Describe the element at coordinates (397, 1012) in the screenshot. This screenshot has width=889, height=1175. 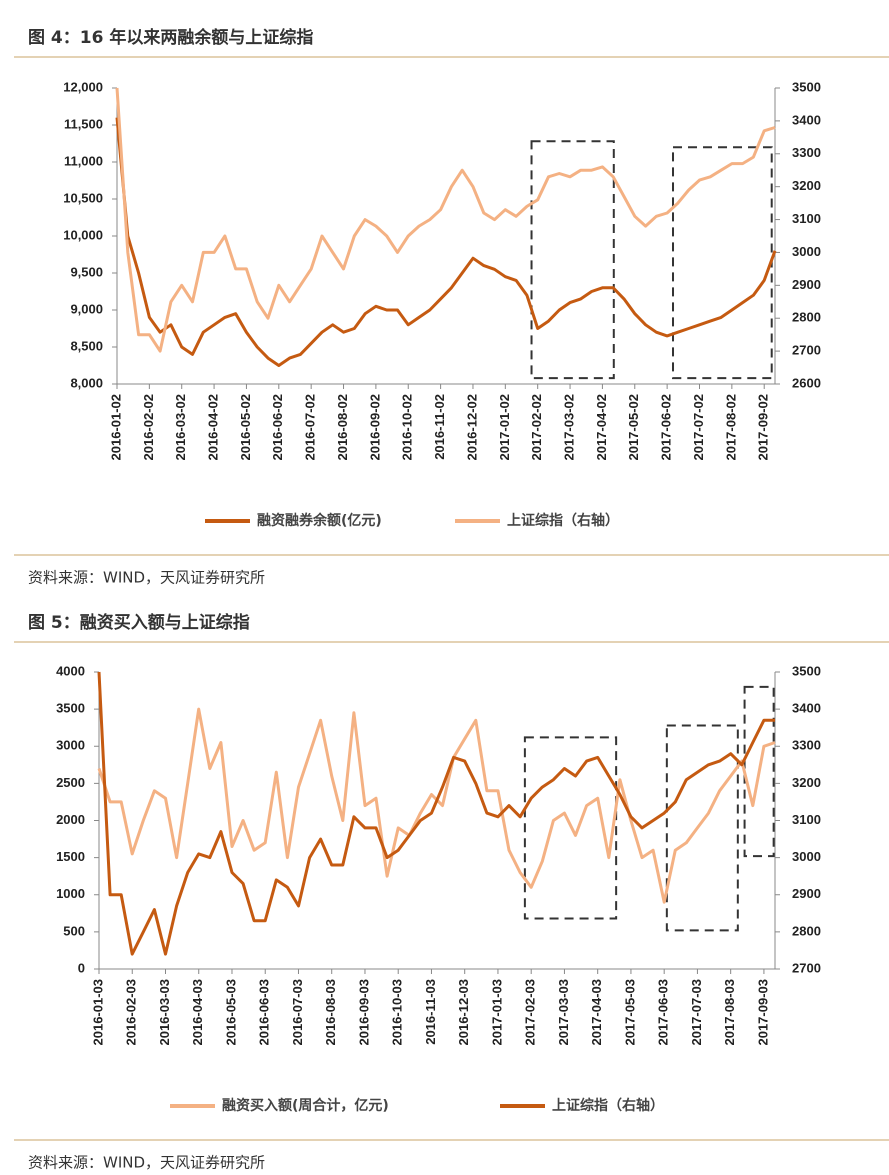
I see `x-tick-label: 2016-10-03` at that location.